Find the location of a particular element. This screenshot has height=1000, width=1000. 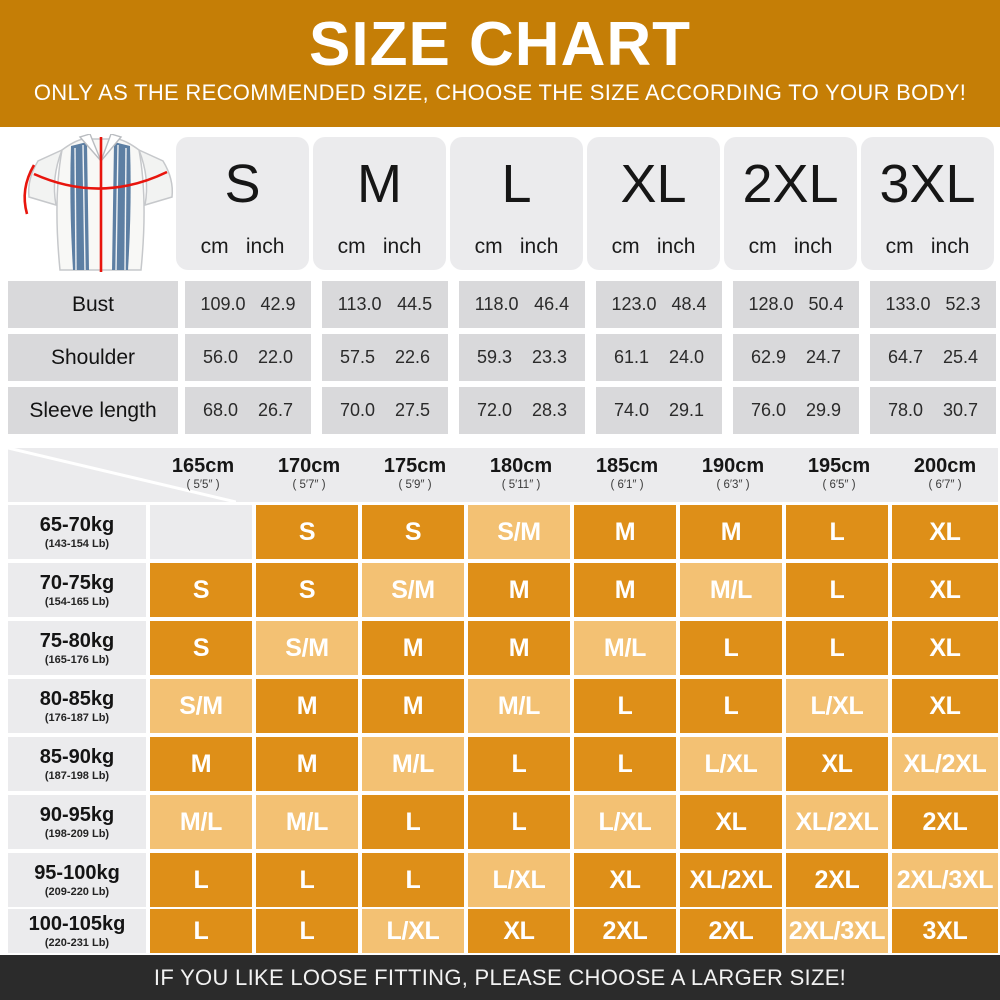

measure-inch-value: 24.7 is located at coordinates (823, 357).